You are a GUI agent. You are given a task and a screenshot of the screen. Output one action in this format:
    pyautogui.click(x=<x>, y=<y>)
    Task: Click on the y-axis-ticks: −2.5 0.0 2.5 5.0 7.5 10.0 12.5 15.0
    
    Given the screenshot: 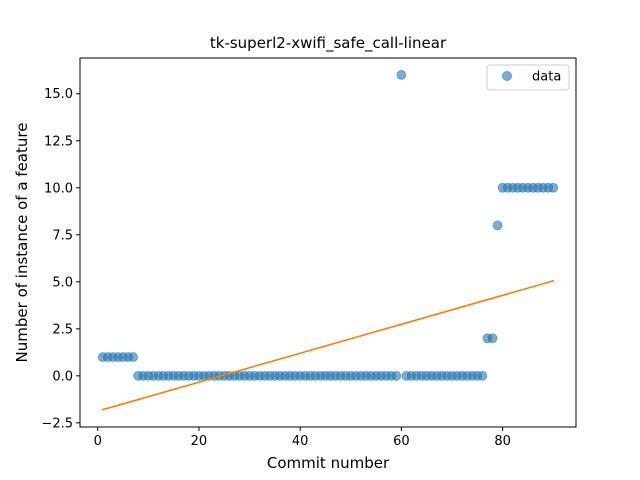 What is the action you would take?
    pyautogui.click(x=60, y=259)
    